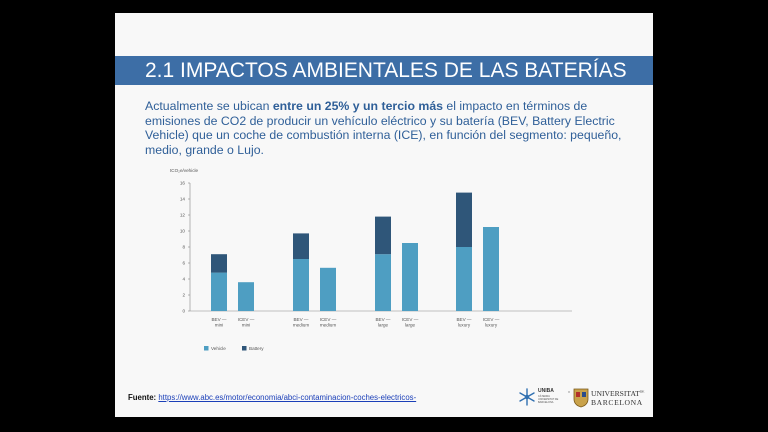 This screenshot has width=768, height=432. What do you see at coordinates (527, 397) in the screenshot?
I see `uniba-snowflake-icon` at bounding box center [527, 397].